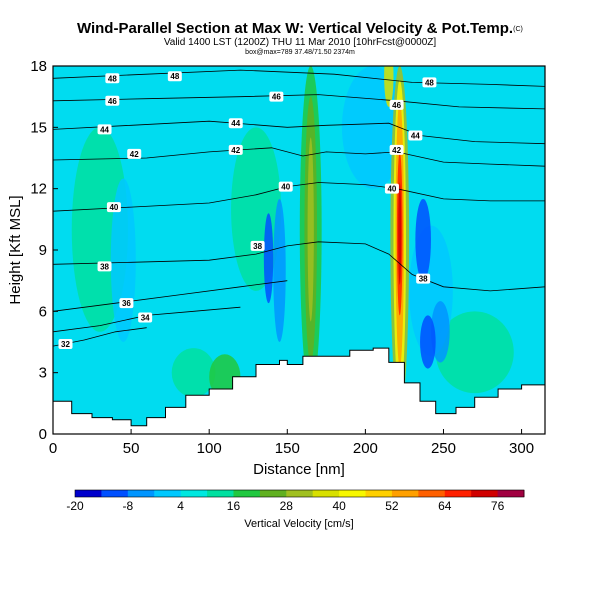 Image resolution: width=600 pixels, height=600 pixels. Describe the element at coordinates (209, 448) in the screenshot. I see `x-tick-label: 100` at that location.